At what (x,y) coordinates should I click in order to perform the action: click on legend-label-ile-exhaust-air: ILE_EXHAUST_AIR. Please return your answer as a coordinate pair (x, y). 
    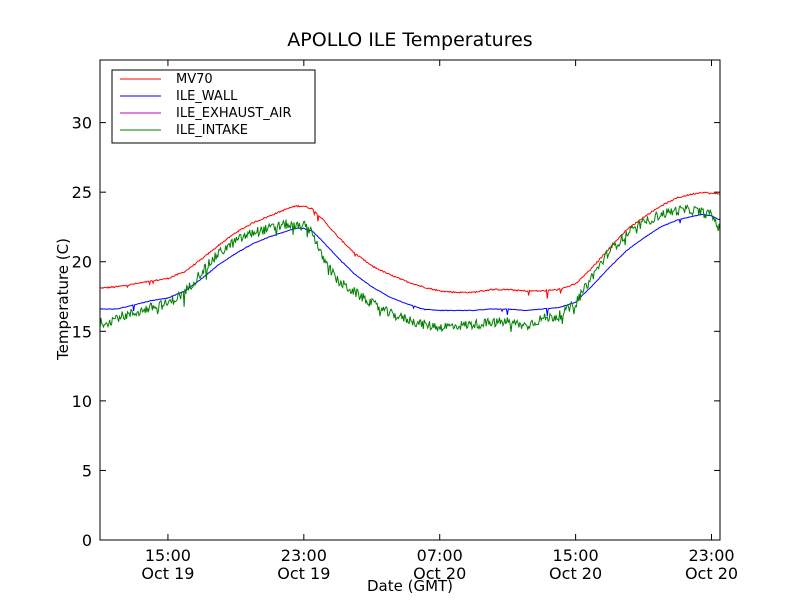
    Looking at the image, I should click on (234, 113).